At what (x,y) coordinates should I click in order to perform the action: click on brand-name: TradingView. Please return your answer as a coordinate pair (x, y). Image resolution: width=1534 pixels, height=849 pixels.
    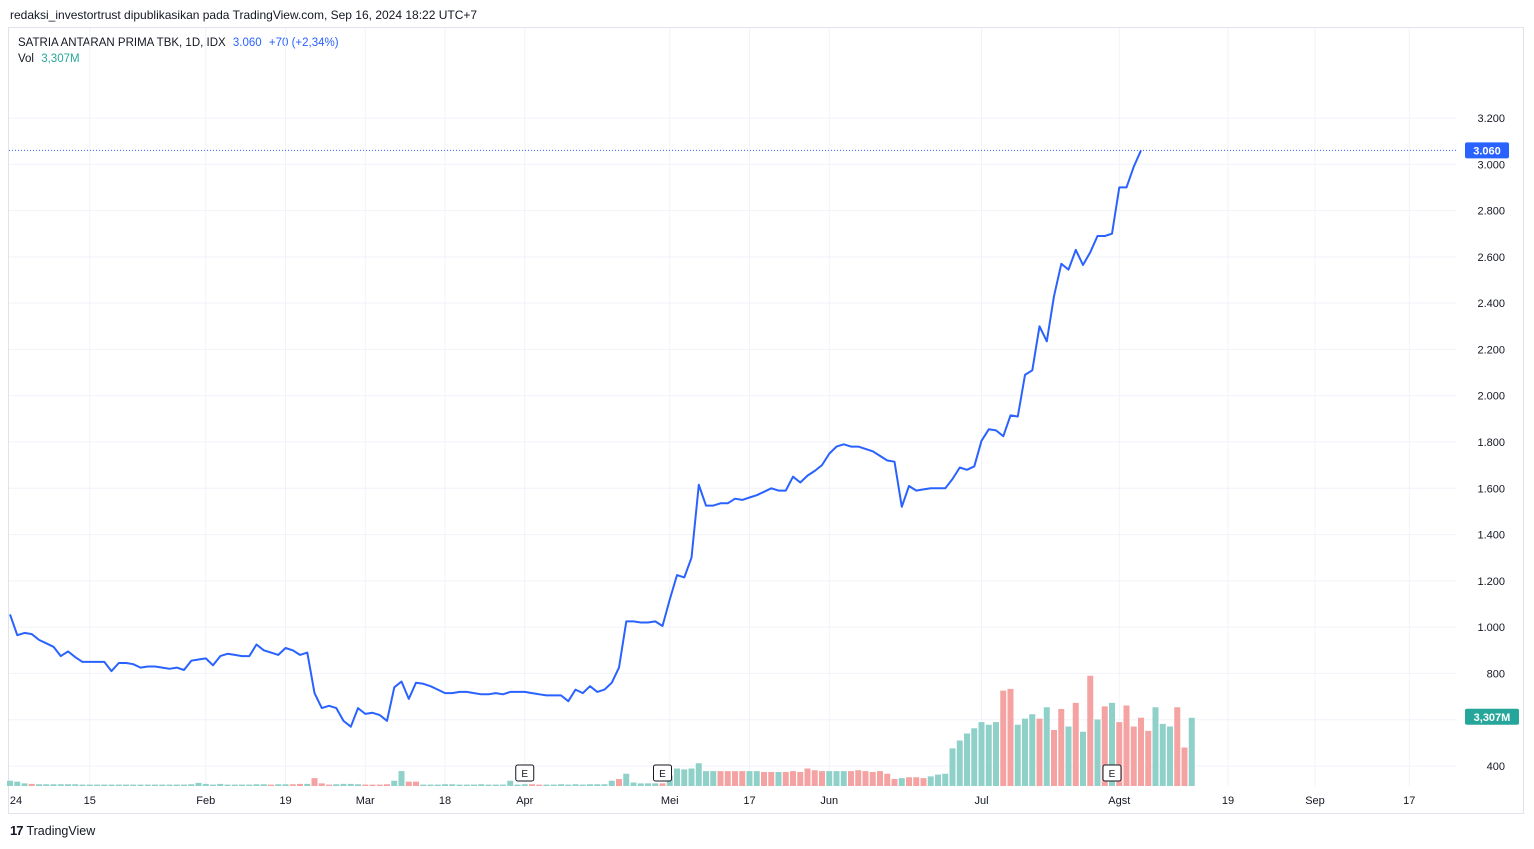
    Looking at the image, I should click on (61, 830).